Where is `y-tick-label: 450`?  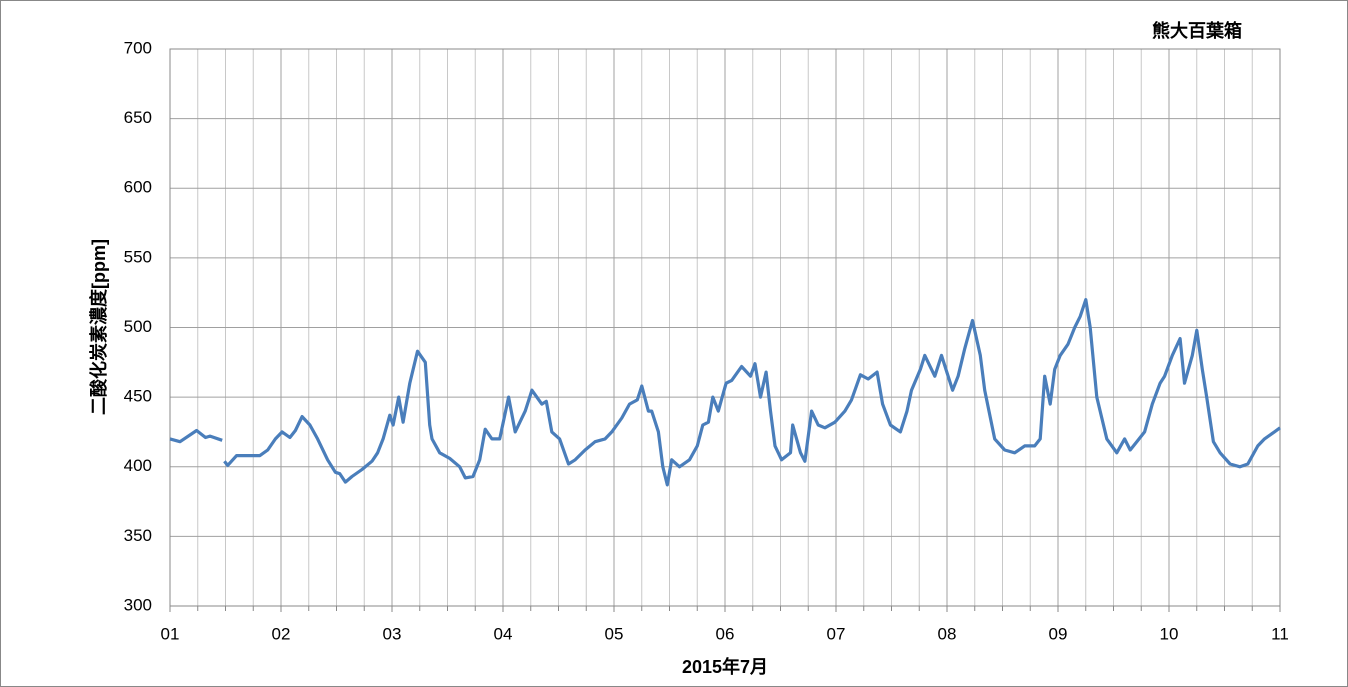
y-tick-label: 450 is located at coordinates (138, 396).